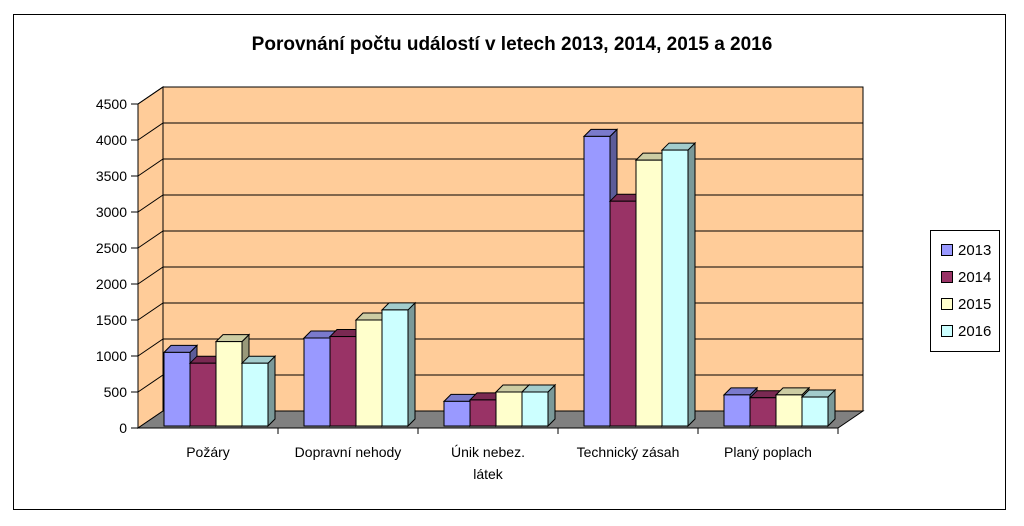 Image resolution: width=1024 pixels, height=526 pixels. Describe the element at coordinates (111, 320) in the screenshot. I see `y-tick-label: 1500` at that location.